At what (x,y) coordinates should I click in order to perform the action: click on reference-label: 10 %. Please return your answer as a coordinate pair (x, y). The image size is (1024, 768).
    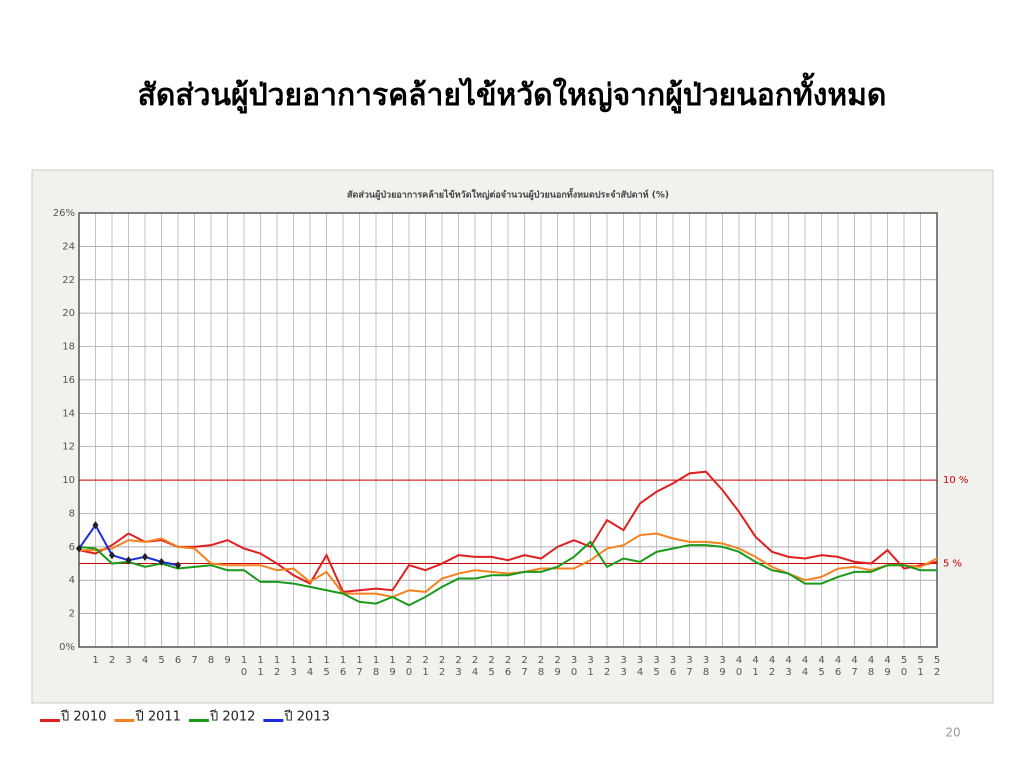
    Looking at the image, I should click on (955, 480).